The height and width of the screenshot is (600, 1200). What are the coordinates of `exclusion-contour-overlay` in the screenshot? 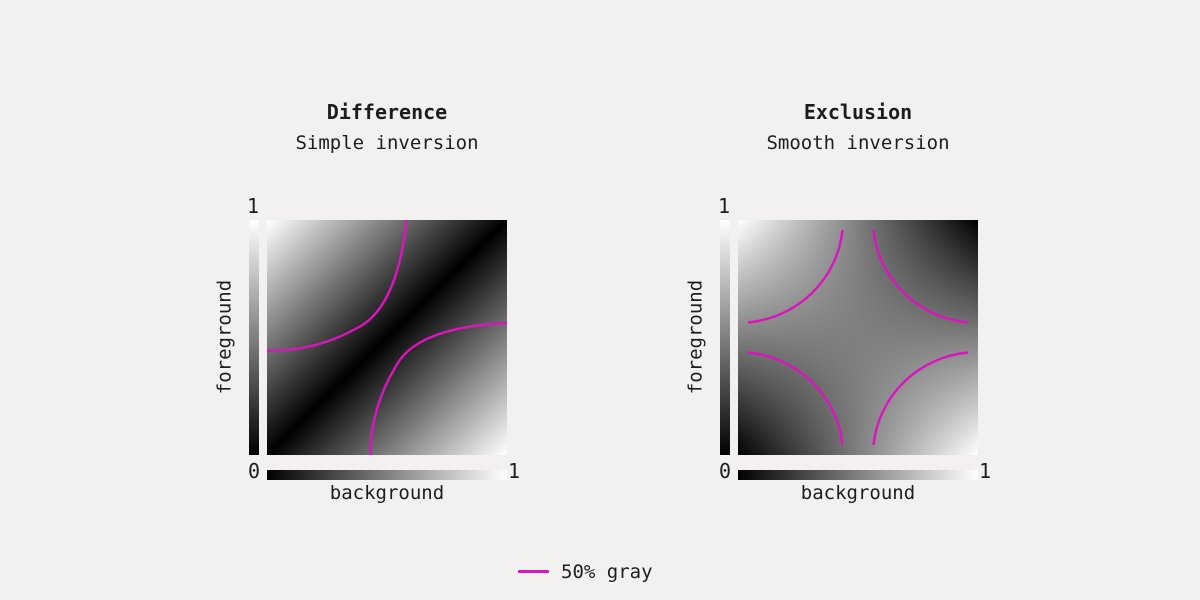 It's located at (858, 337).